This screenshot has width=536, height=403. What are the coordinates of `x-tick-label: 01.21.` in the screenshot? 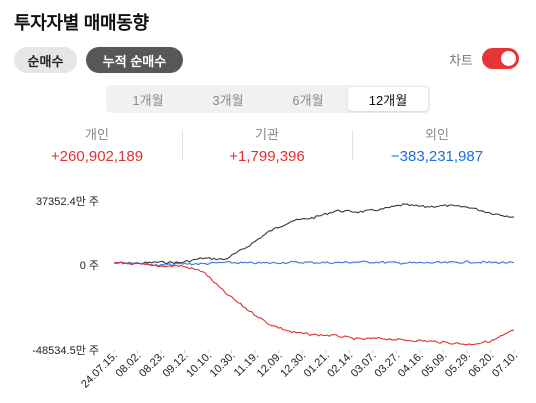 It's located at (317, 365).